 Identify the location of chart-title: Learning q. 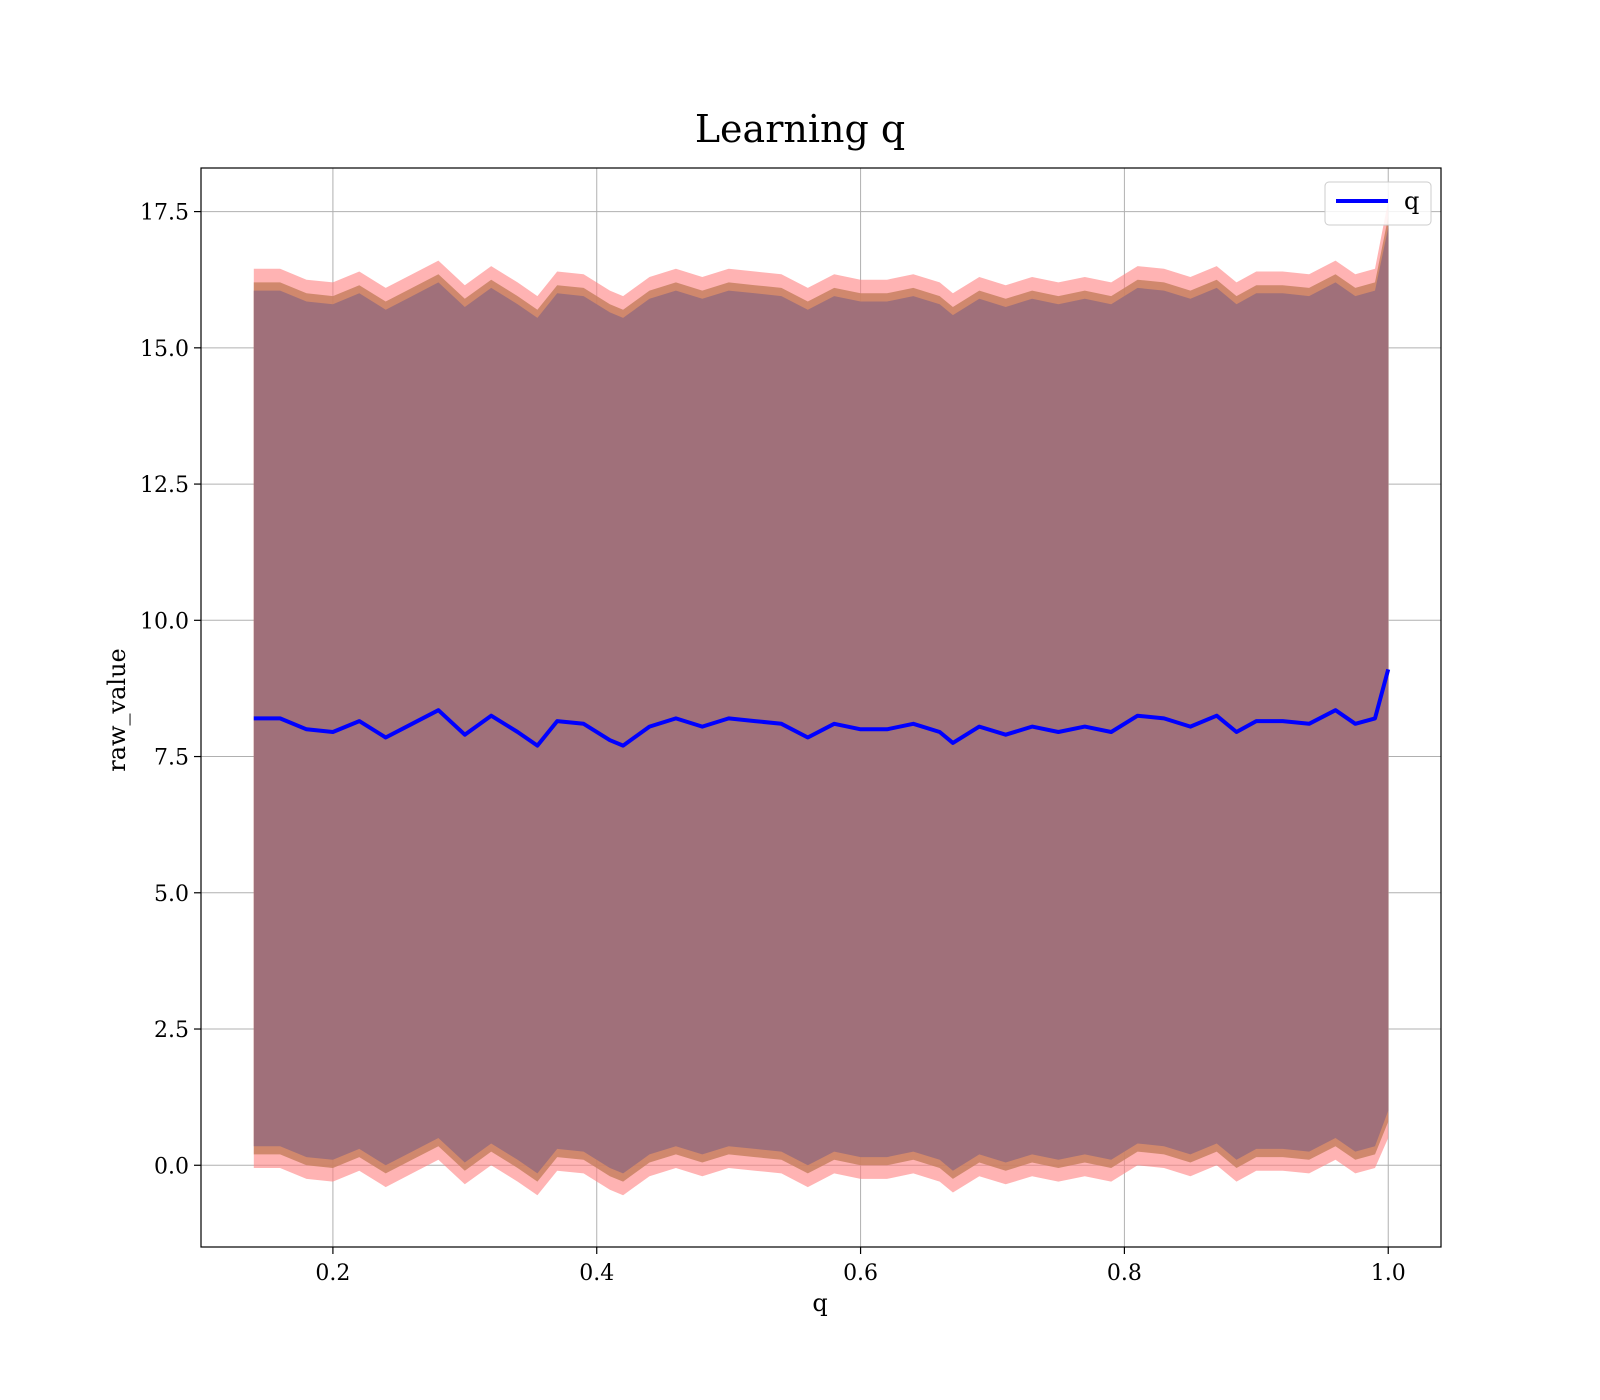
(800, 129).